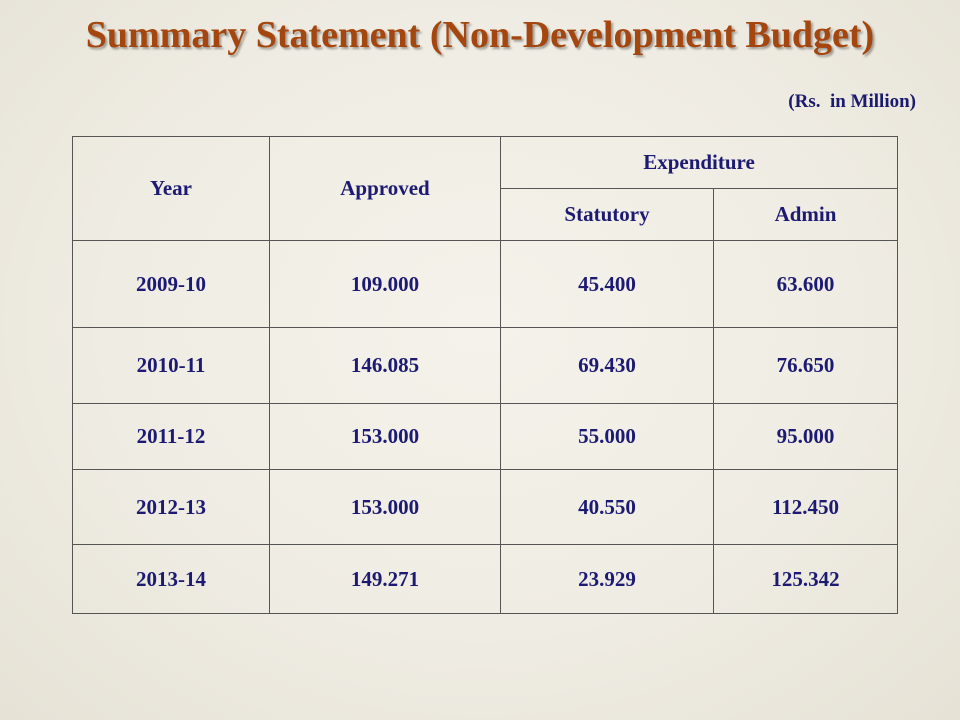  I want to click on cell-statutory: 55.000, so click(607, 436).